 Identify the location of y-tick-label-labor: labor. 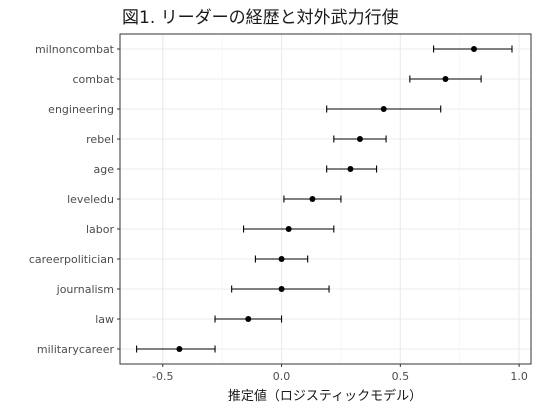
(100, 229).